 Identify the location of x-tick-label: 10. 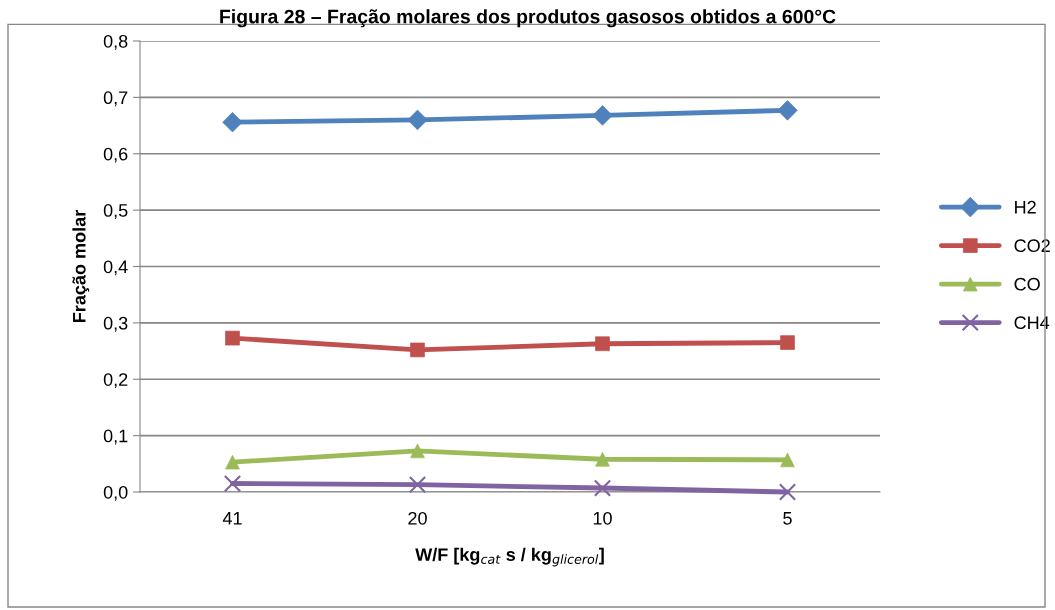
(602, 518).